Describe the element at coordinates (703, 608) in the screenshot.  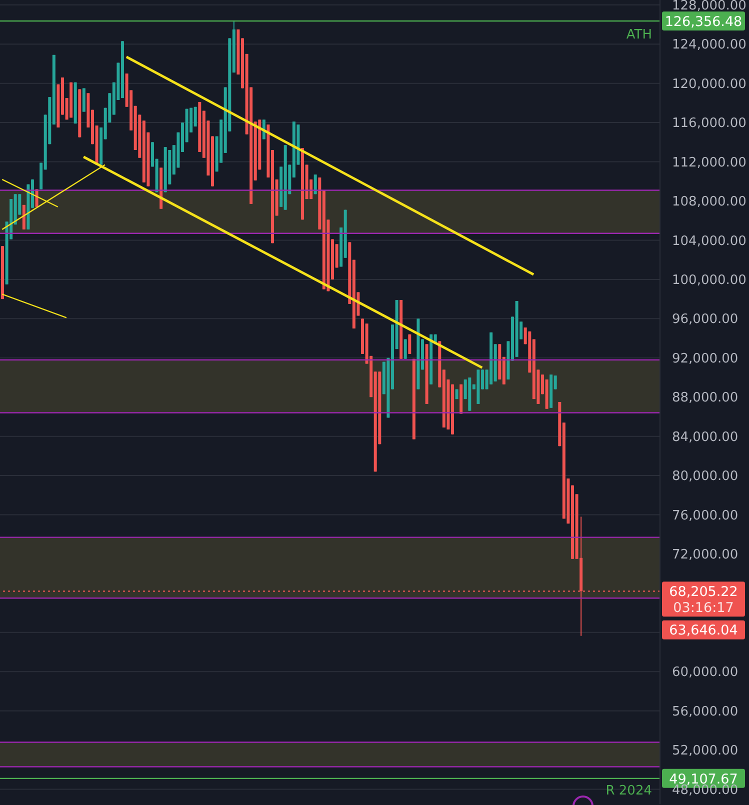
I see `text: 03:16:17` at that location.